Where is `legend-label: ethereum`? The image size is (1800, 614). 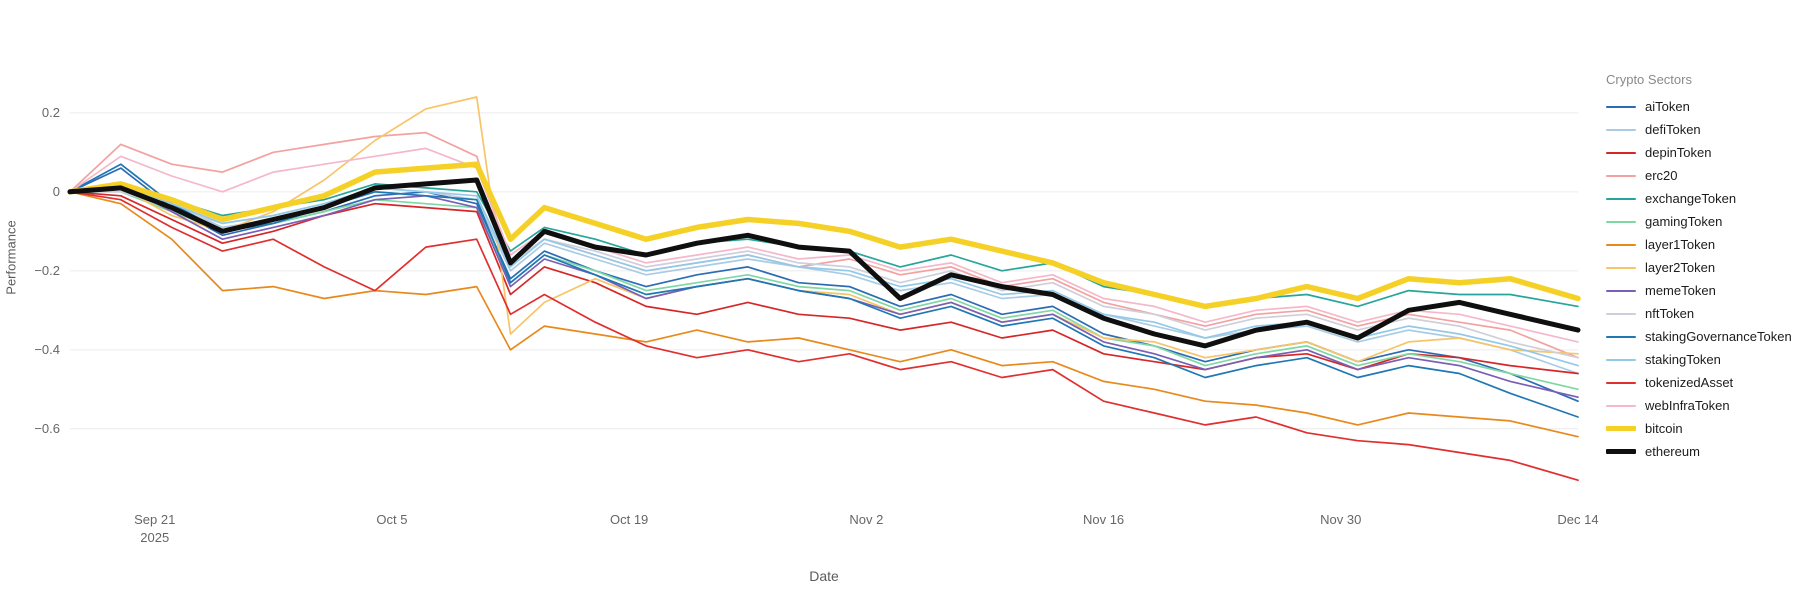
legend-label: ethereum is located at coordinates (1672, 451).